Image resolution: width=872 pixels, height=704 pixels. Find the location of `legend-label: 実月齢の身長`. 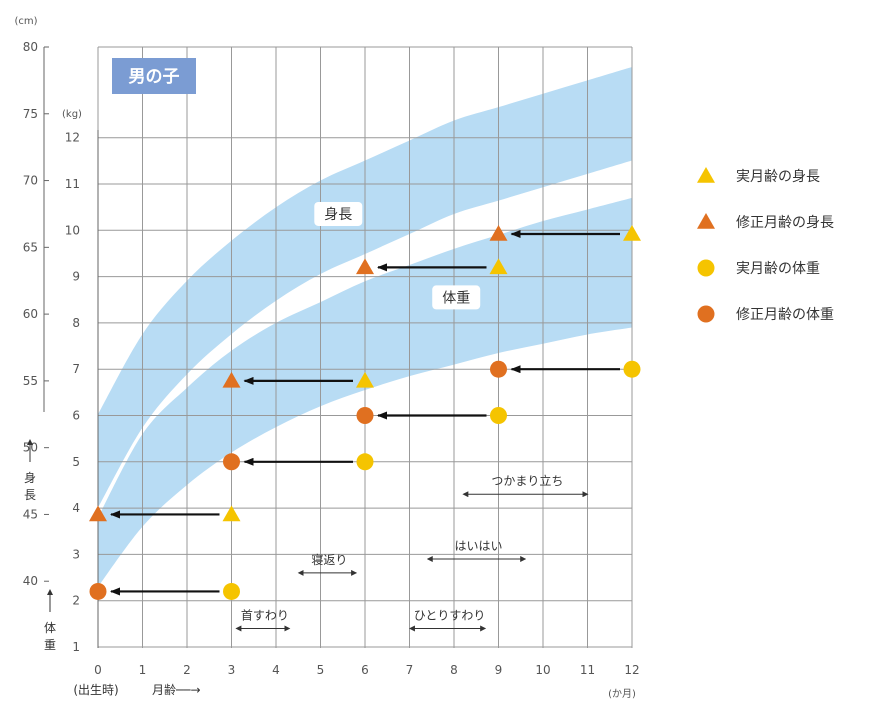

legend-label: 実月齢の身長 is located at coordinates (778, 177).